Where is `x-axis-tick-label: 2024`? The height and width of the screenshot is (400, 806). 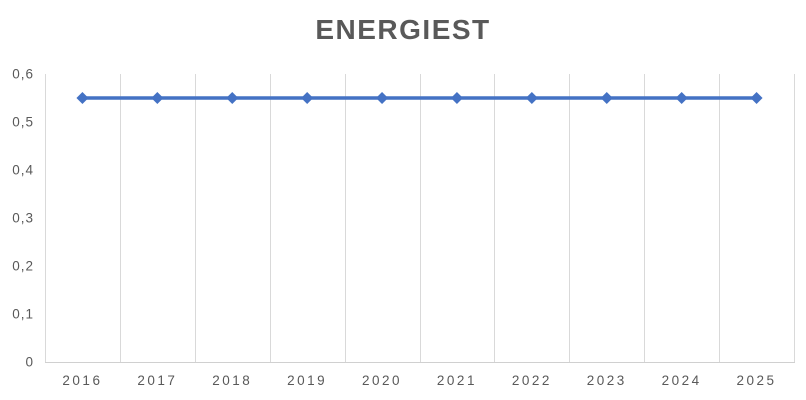 x-axis-tick-label: 2024 is located at coordinates (681, 380).